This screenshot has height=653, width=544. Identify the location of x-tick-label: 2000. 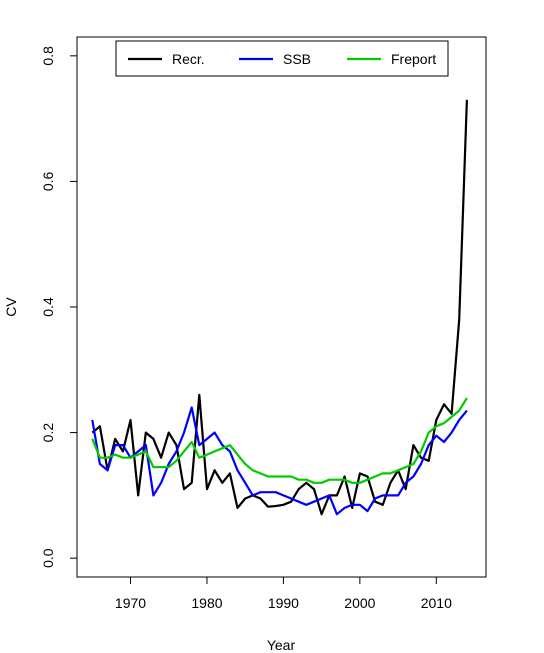
(359, 603).